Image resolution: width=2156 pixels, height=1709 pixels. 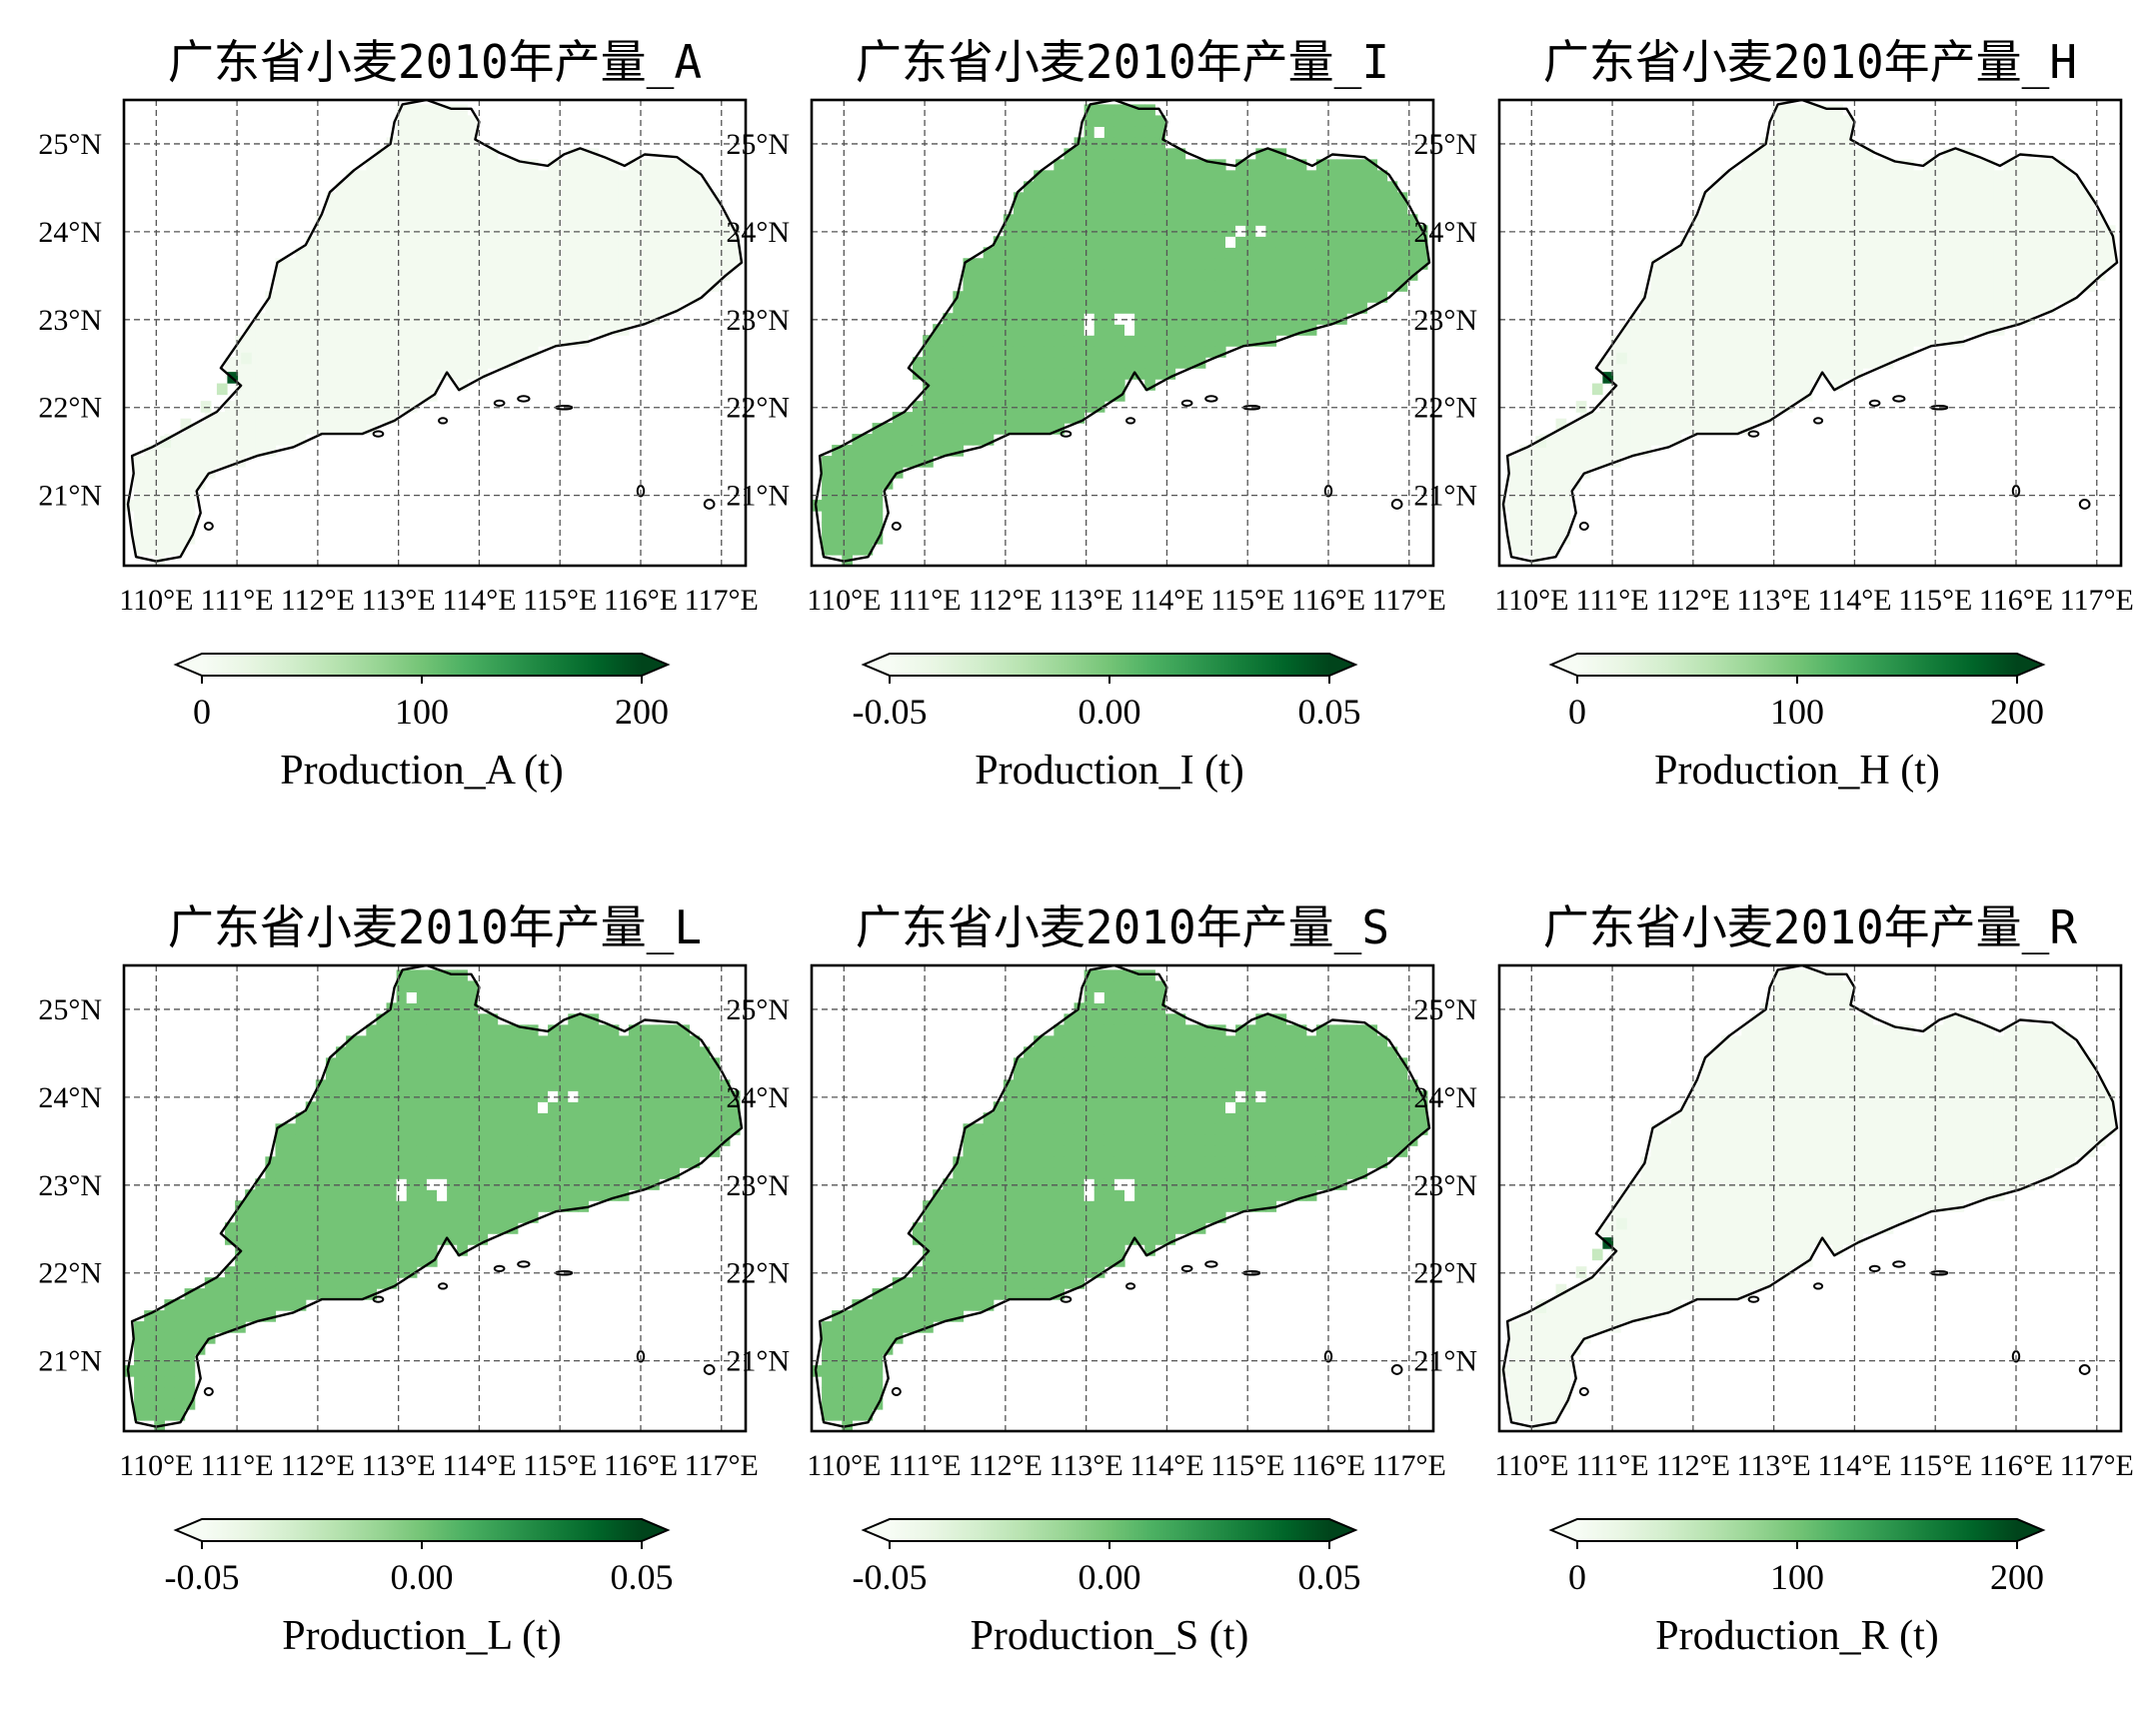 What do you see at coordinates (1854, 600) in the screenshot?
I see `x-tick-label: 114°E` at bounding box center [1854, 600].